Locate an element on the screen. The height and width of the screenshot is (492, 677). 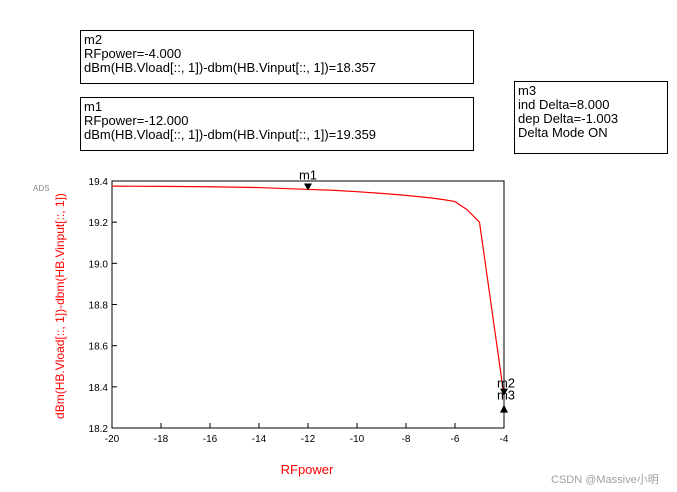
y-tick-label: 19.0 is located at coordinates (99, 264).